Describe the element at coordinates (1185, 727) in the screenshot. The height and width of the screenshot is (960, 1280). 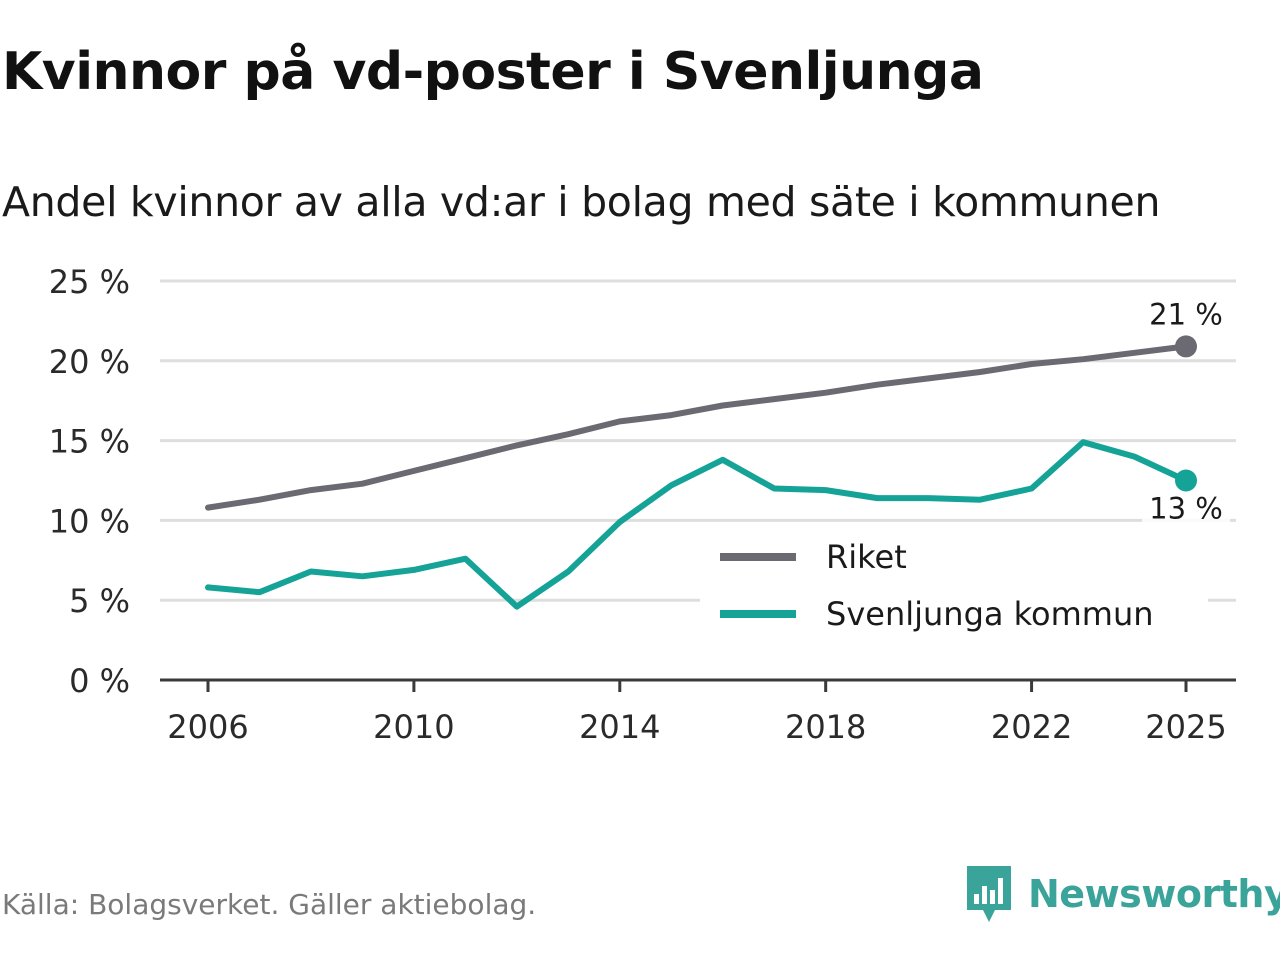
I see `x-tick-label: 2025` at that location.